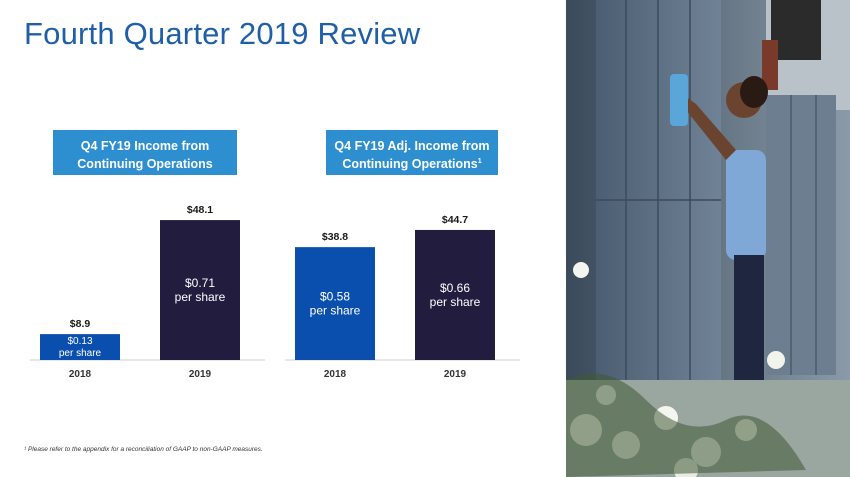 The image size is (850, 477). I want to click on value-label-2018: $38.8, so click(335, 237).